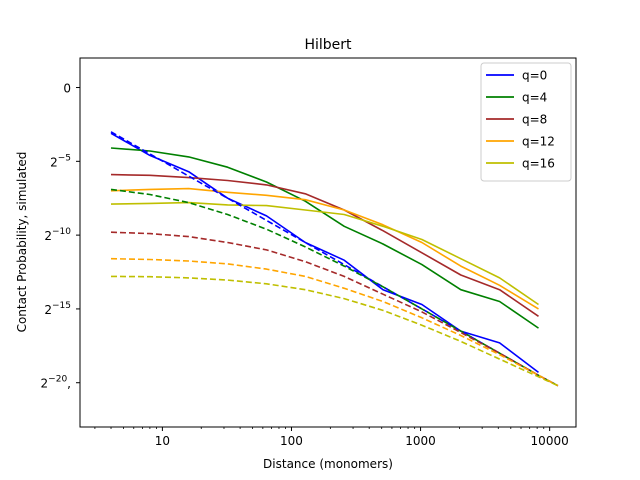 This screenshot has width=640, height=480. Describe the element at coordinates (22, 242) in the screenshot. I see `y-axis-label: Contact Probability, simulated` at that location.